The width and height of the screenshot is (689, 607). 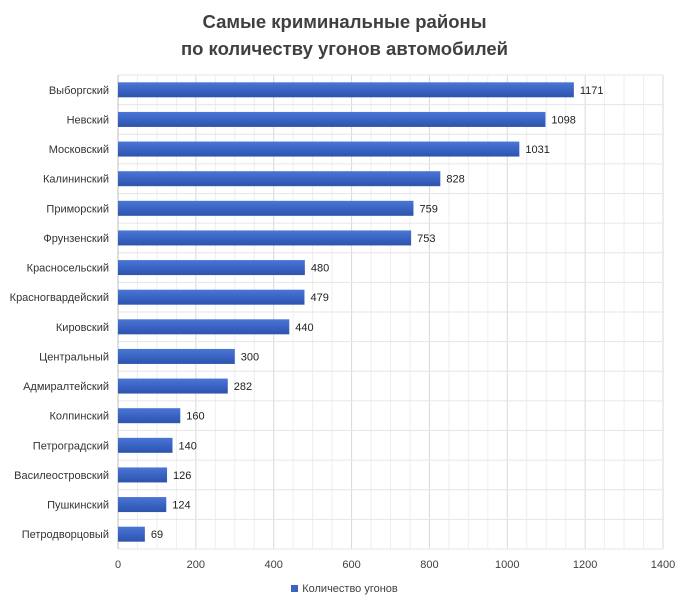 What do you see at coordinates (350, 589) in the screenshot?
I see `legend-label: Количество угонов` at bounding box center [350, 589].